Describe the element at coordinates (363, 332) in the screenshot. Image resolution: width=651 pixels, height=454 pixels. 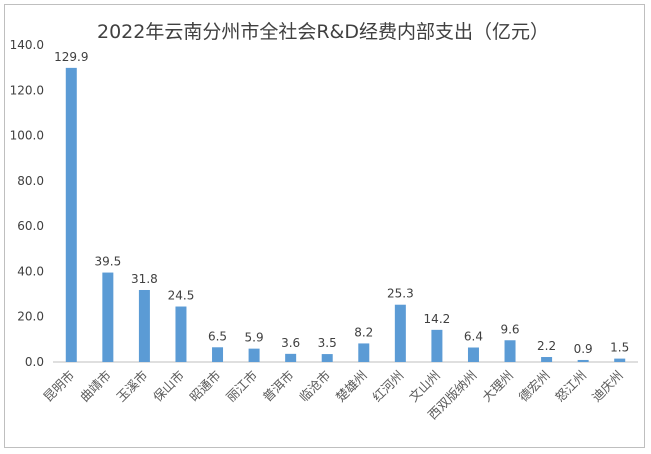
I see `data-label: 8.2` at that location.